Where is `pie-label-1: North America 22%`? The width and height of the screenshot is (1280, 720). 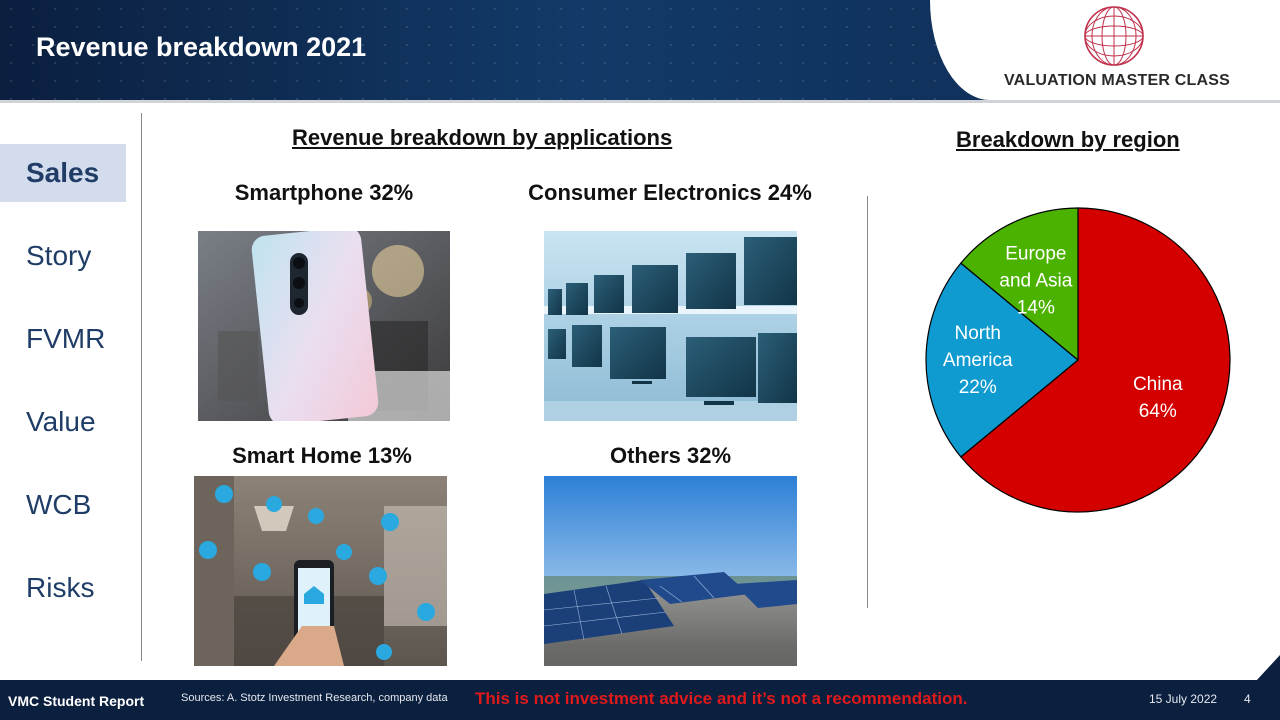
pie-label-1: North America 22% is located at coordinates (978, 360).